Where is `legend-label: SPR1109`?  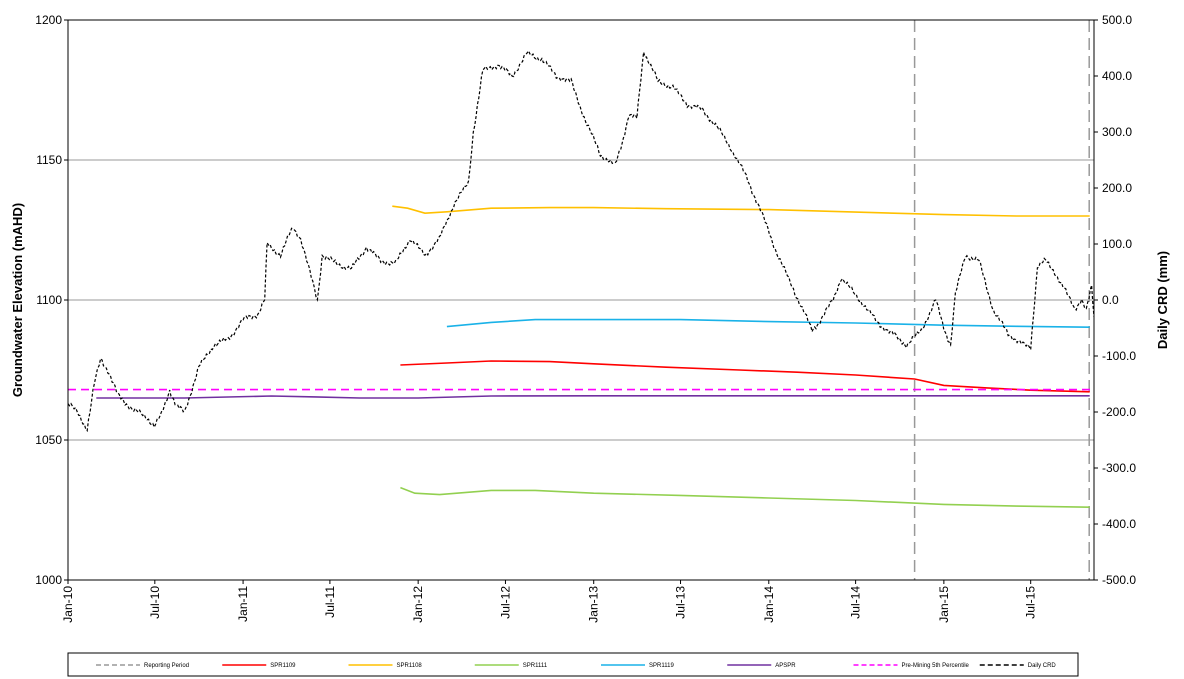 legend-label: SPR1109 is located at coordinates (283, 666).